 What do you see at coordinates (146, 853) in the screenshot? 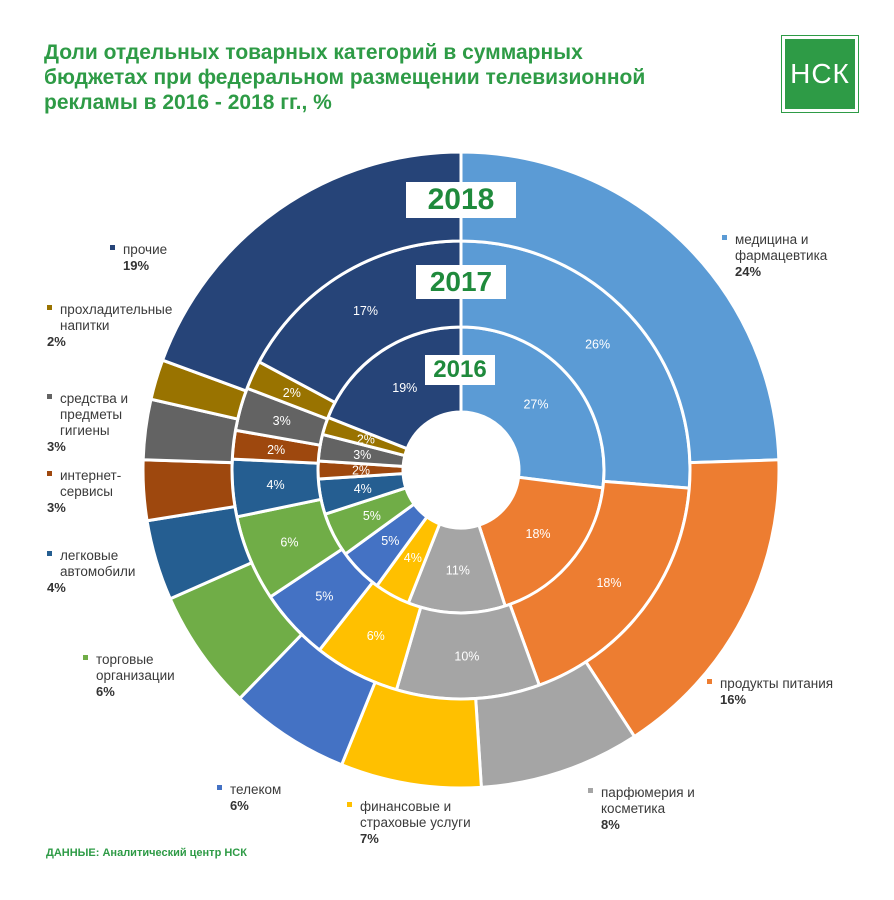
I see `source-note: ДАННЫЕ: Аналитический центр НСК` at bounding box center [146, 853].